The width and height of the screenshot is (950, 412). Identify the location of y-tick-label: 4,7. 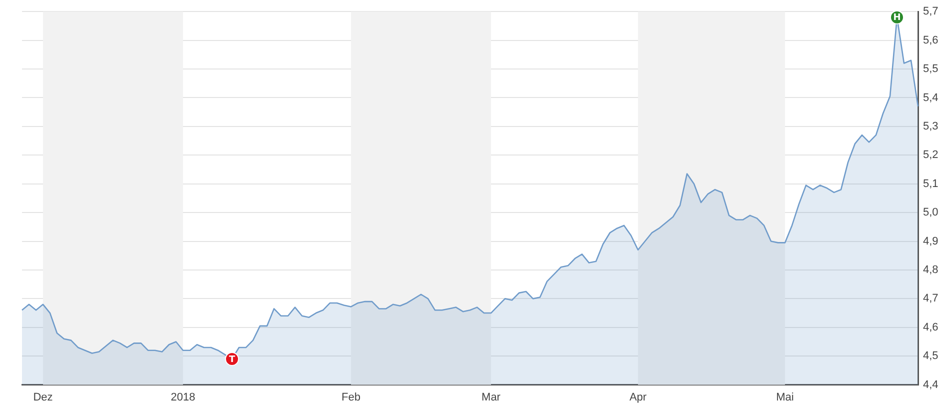
(930, 298).